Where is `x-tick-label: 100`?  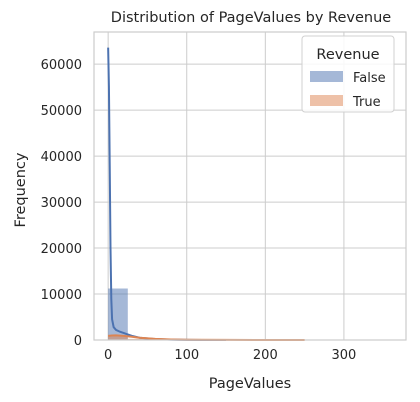
x-tick-label: 100 is located at coordinates (186, 355).